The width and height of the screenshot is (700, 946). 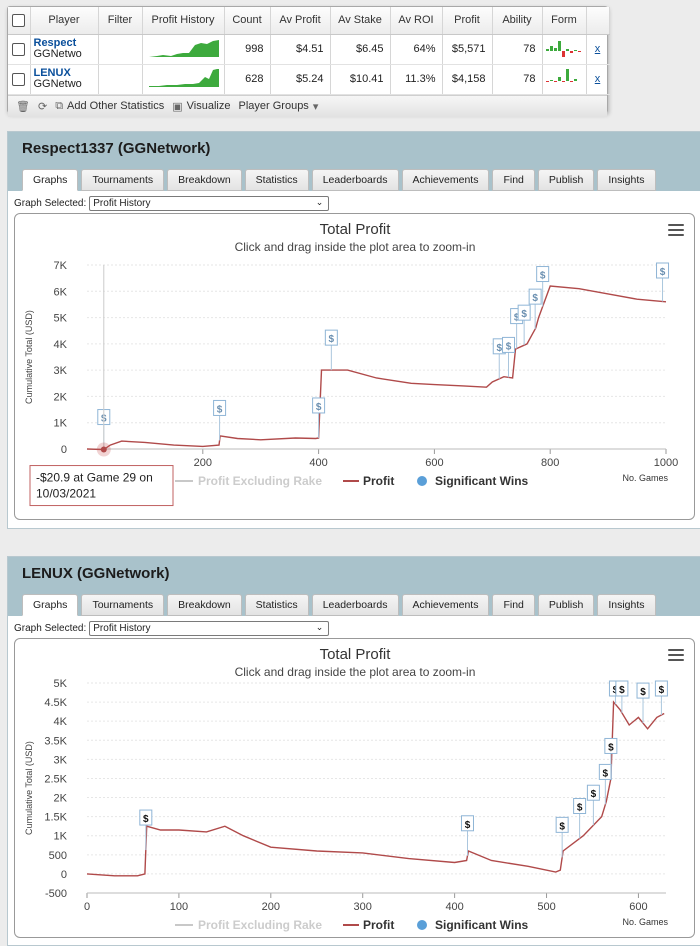 What do you see at coordinates (57, 84) in the screenshot?
I see `player-network: GGNetwo` at bounding box center [57, 84].